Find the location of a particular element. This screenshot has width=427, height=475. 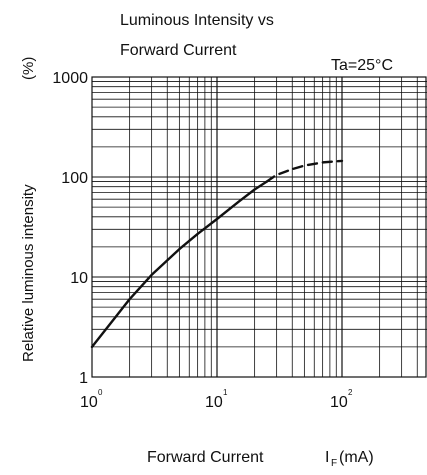

x-tick-exponent: 0 is located at coordinates (100, 392).